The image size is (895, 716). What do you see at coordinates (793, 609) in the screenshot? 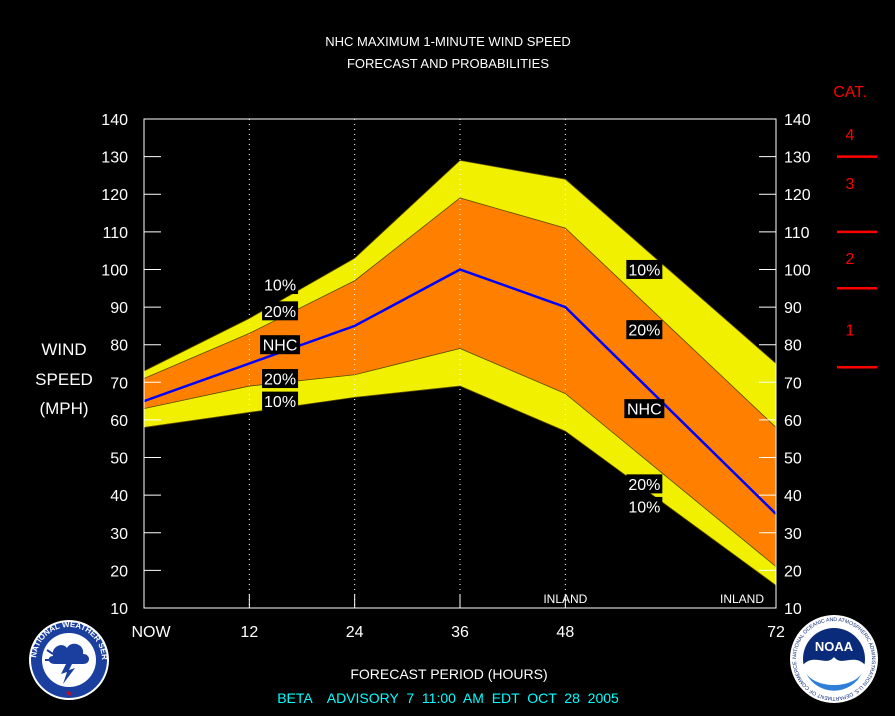
I see `y-tick-label-right: 10` at bounding box center [793, 609].